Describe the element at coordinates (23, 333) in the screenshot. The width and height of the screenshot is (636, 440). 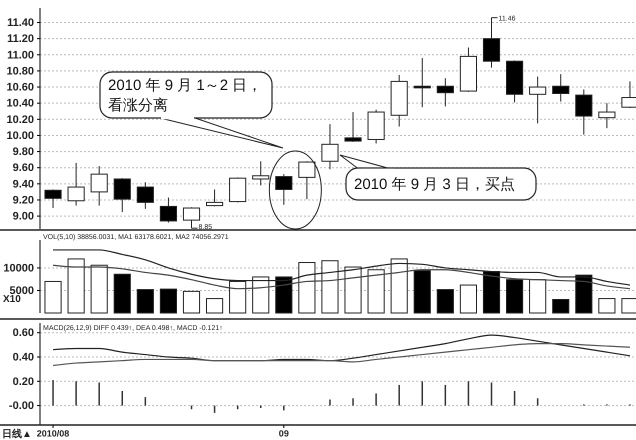
I see `y-tick-label: 0.60` at that location.